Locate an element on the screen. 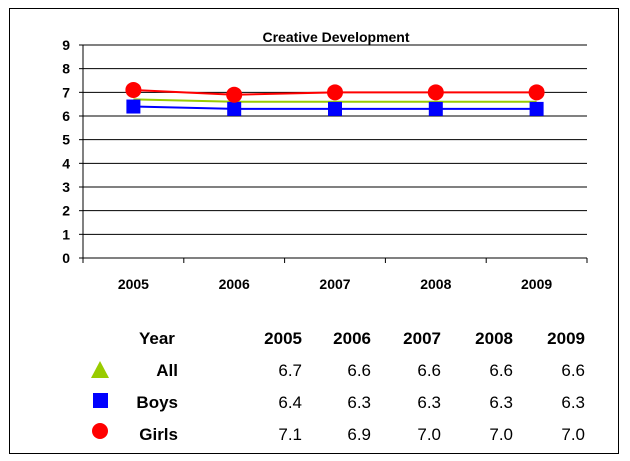 This screenshot has height=461, width=630. series-line-all is located at coordinates (335, 100).